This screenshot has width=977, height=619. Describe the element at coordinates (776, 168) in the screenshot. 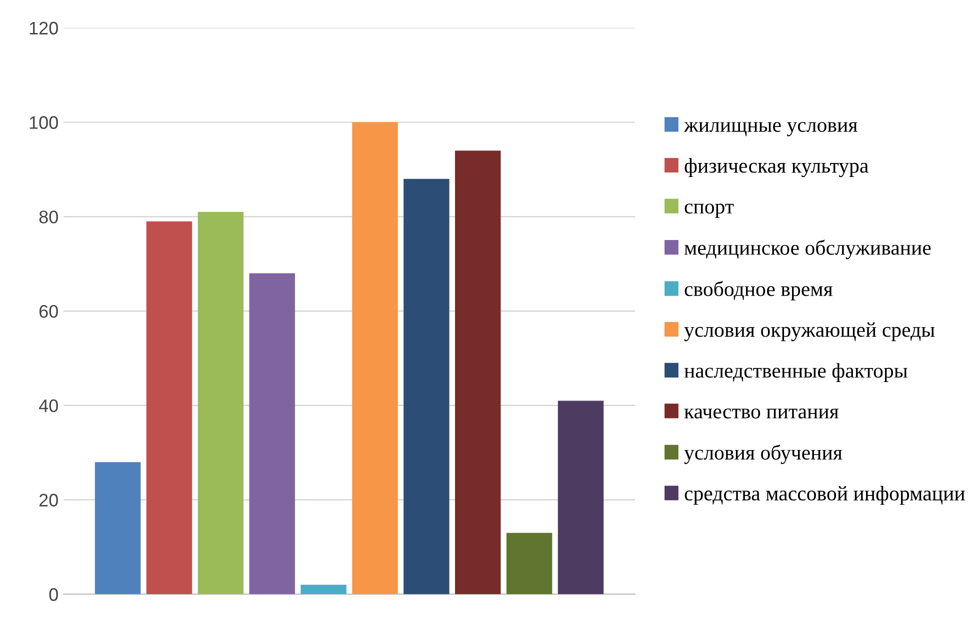

I see `legend-label: физическая культура` at that location.